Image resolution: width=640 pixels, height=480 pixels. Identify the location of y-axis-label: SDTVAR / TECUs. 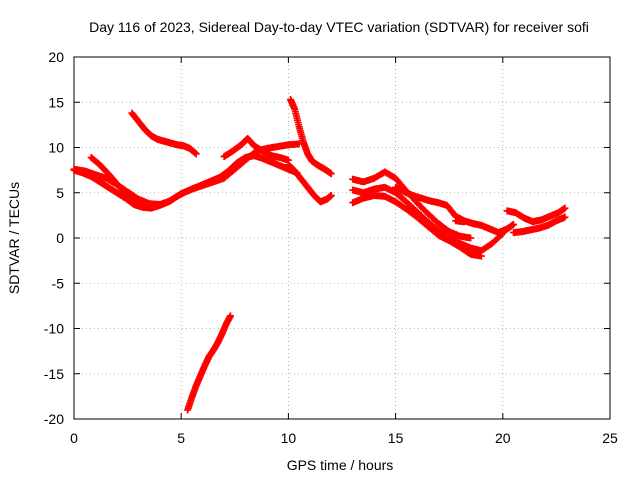
(14, 238).